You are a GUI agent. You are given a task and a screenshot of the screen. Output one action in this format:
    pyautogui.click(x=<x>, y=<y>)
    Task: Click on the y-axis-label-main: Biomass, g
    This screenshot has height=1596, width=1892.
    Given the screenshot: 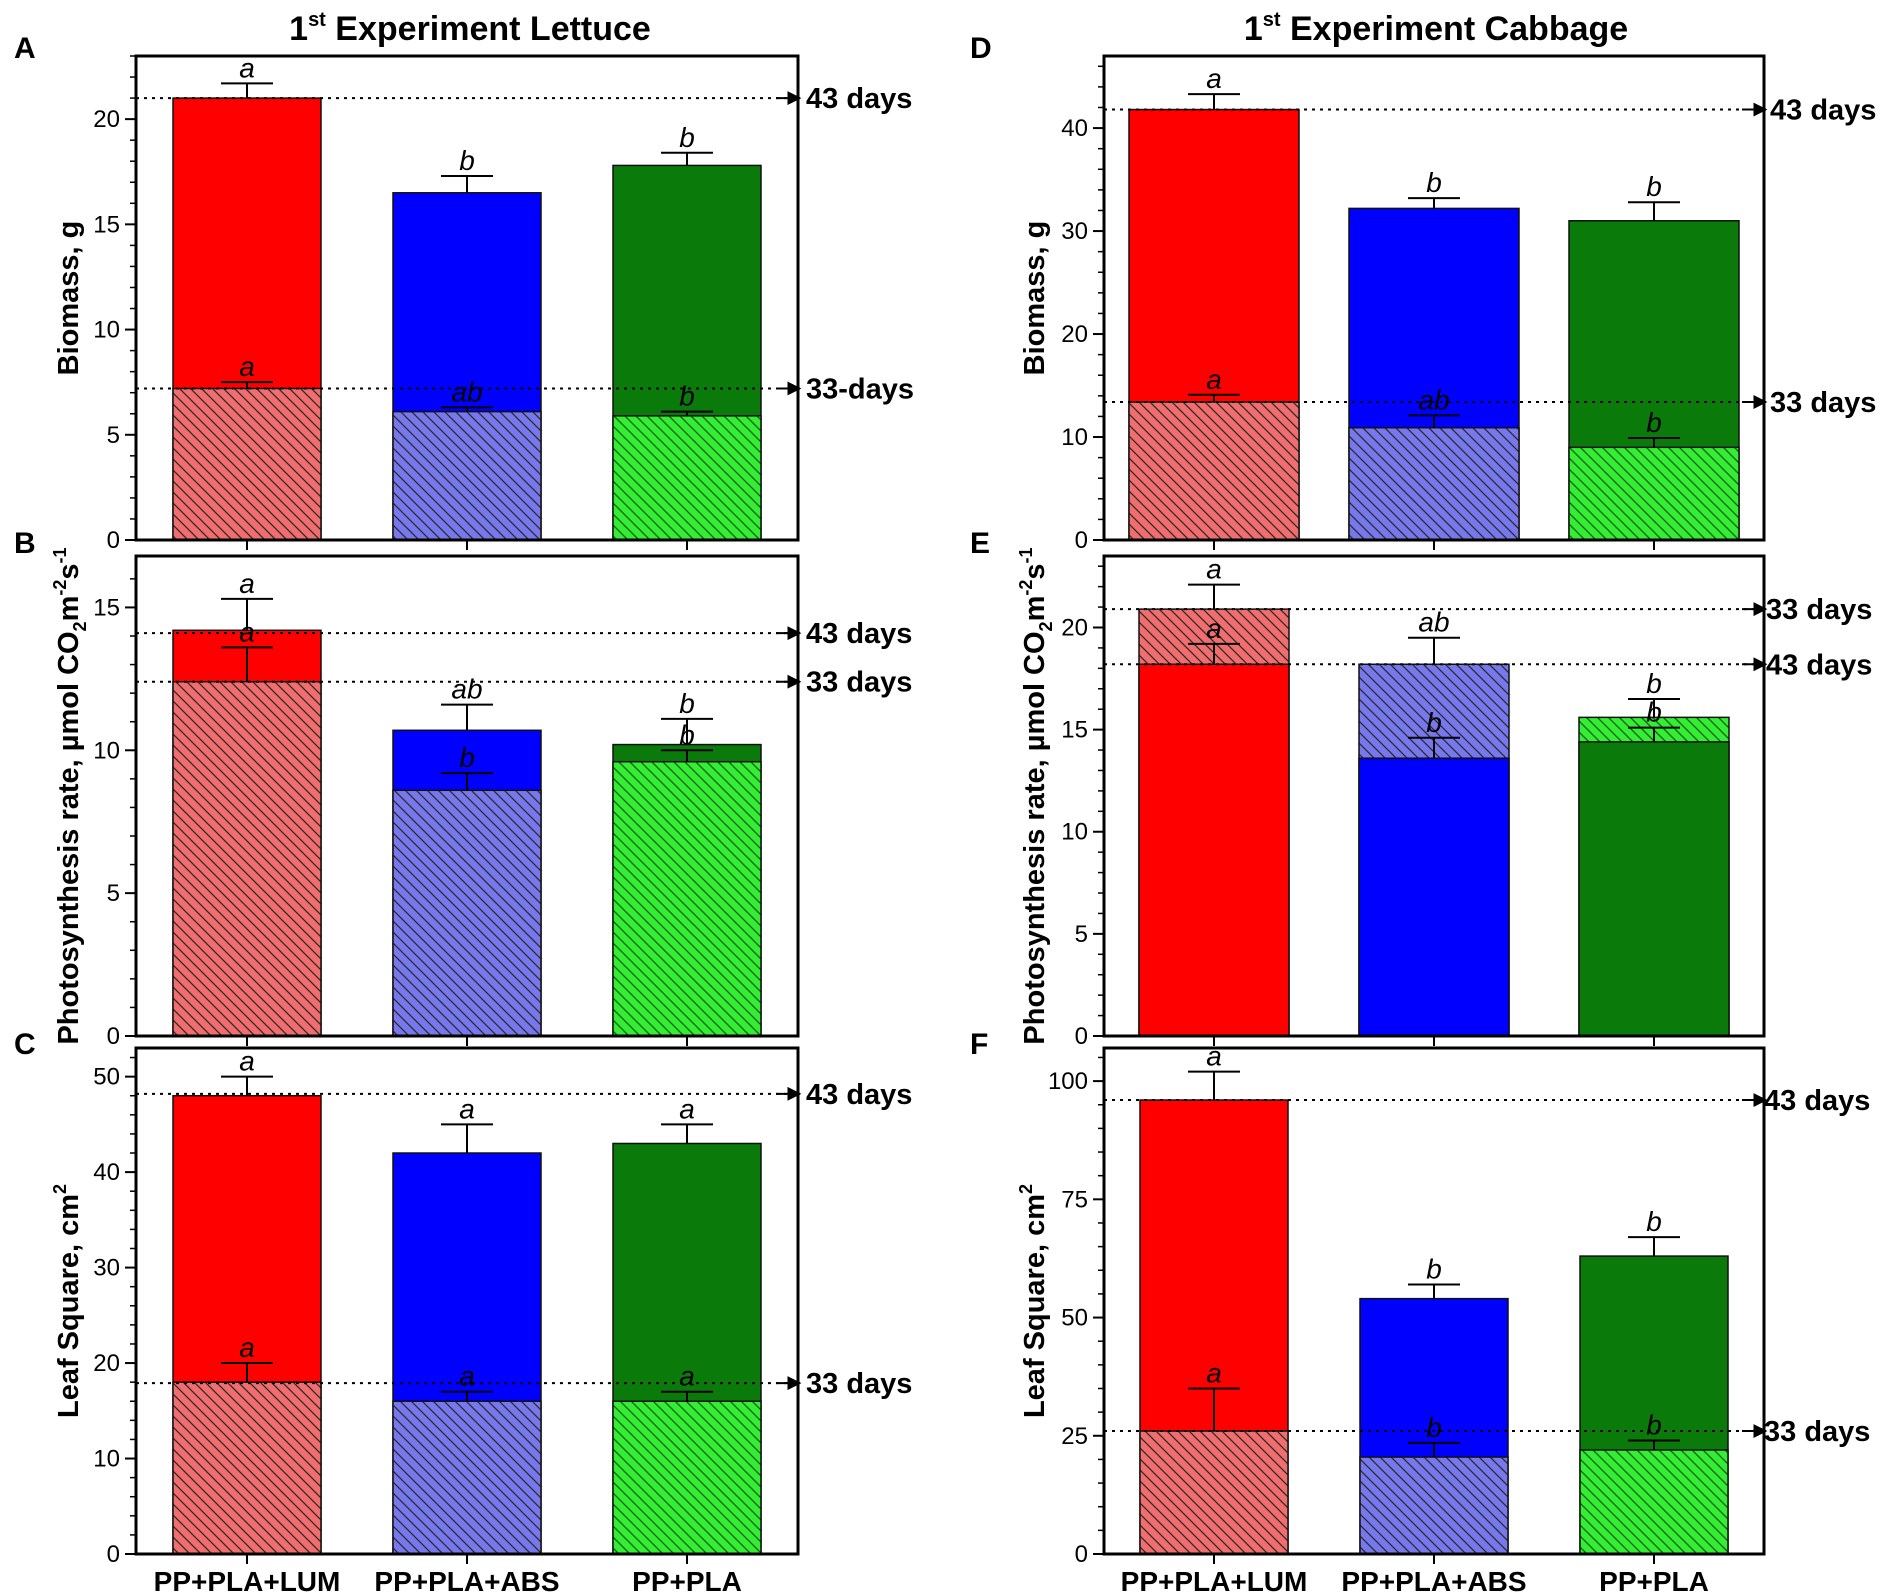 What is the action you would take?
    pyautogui.click(x=1035, y=298)
    